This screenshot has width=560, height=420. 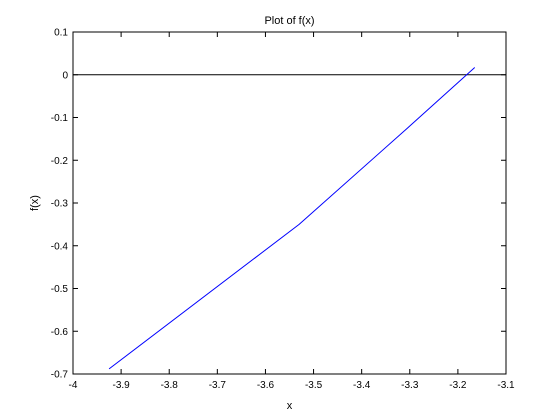 I want to click on y-tick-label: -0.3, so click(x=60, y=204).